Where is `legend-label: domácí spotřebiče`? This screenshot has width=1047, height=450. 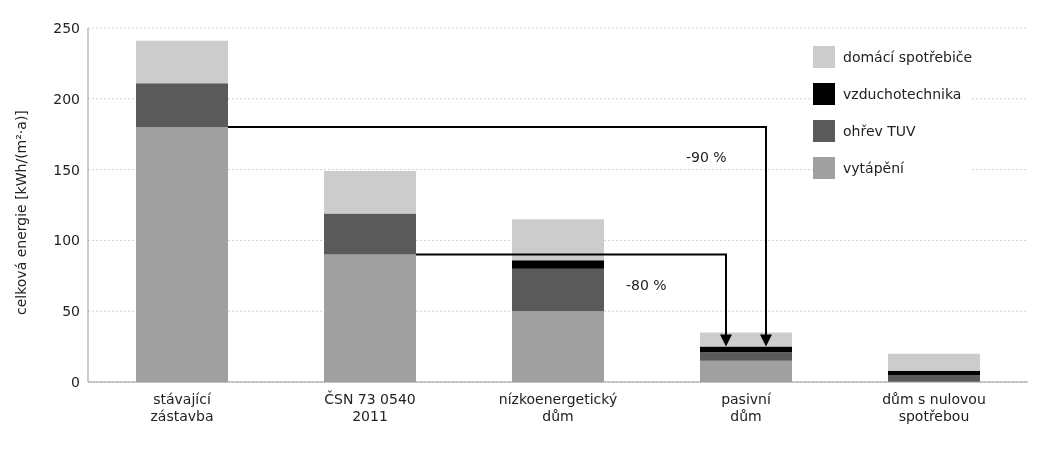
legend-label: domácí spotřebiče is located at coordinates (908, 56).